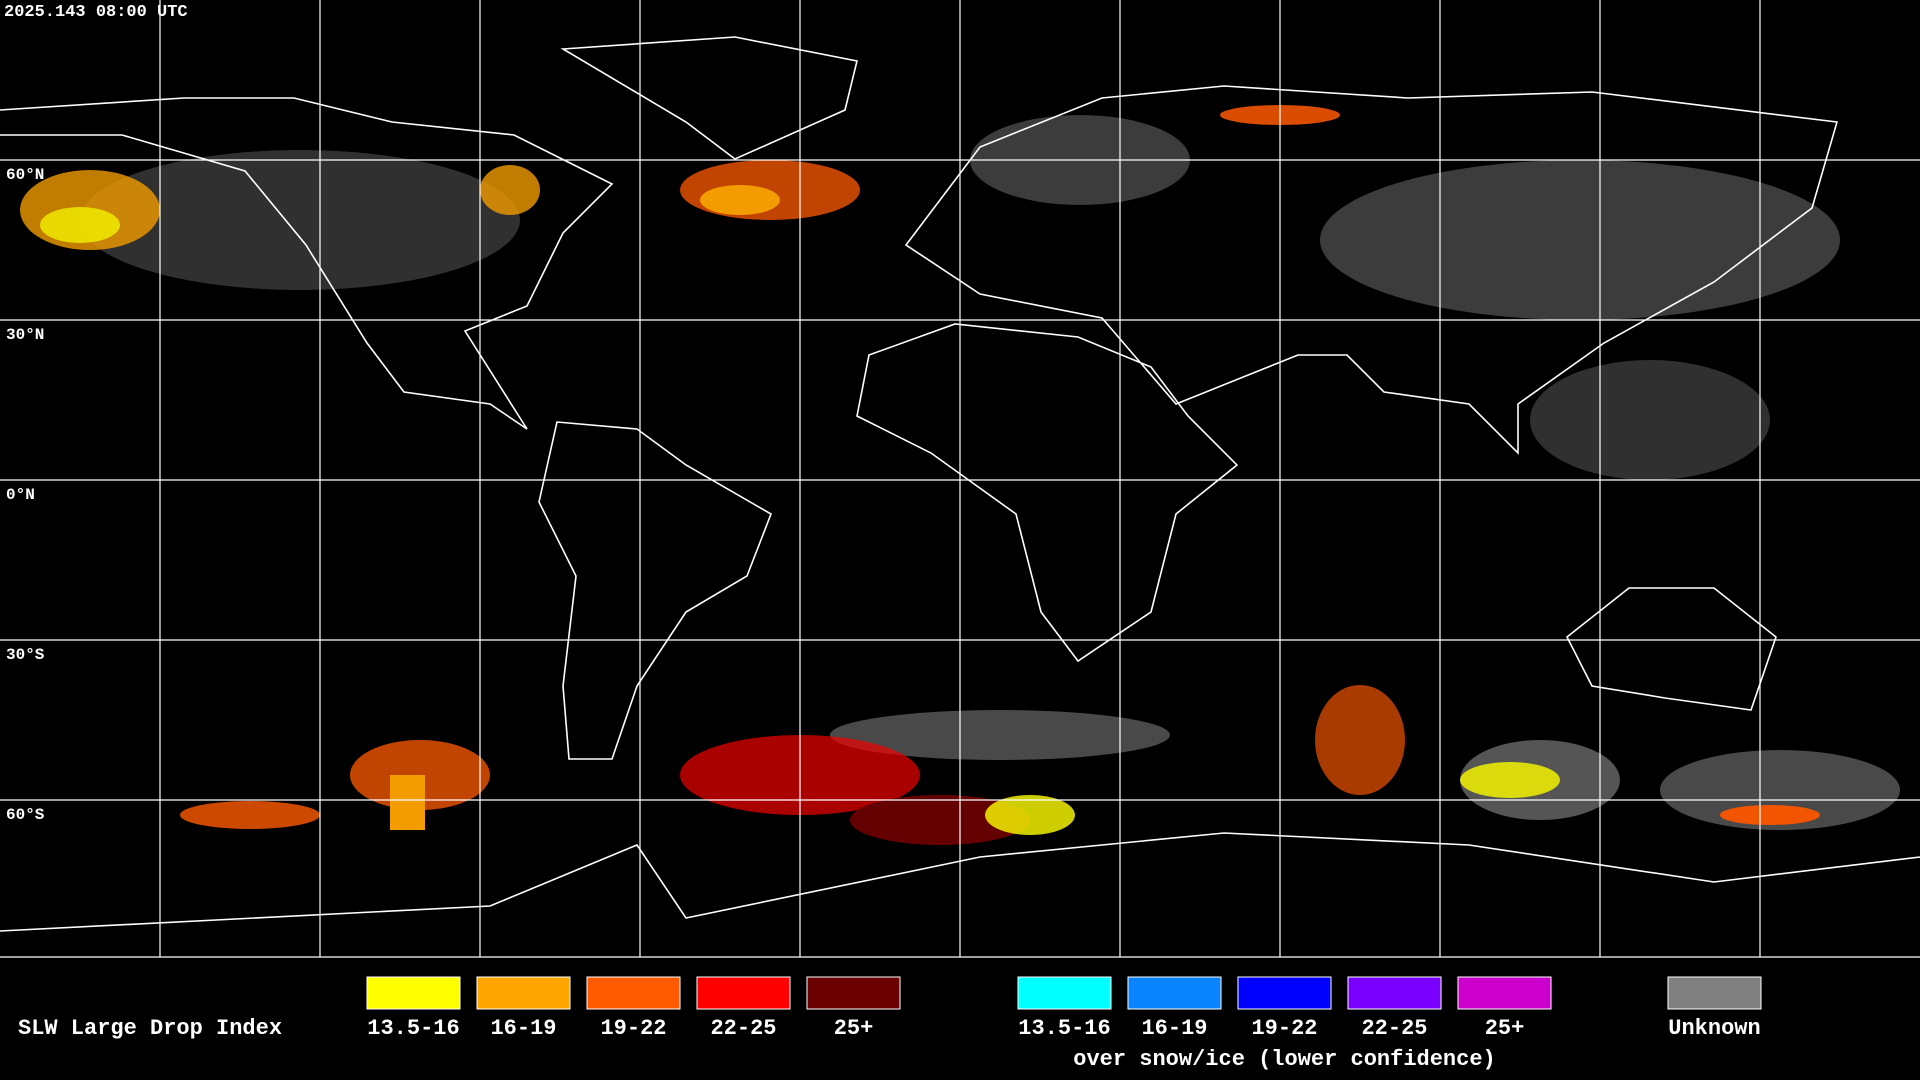 The height and width of the screenshot is (1080, 1920). What do you see at coordinates (1714, 1028) in the screenshot?
I see `legend-label: Unknown` at bounding box center [1714, 1028].